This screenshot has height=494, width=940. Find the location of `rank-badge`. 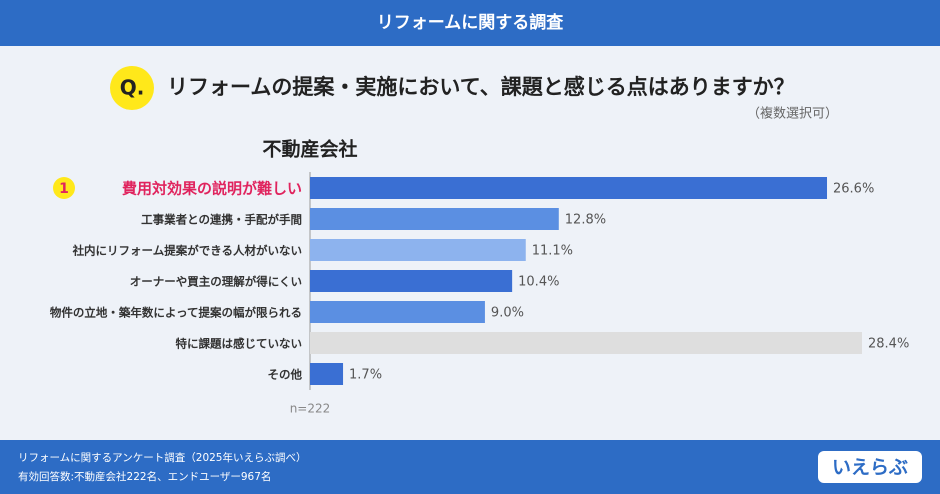

rank-badge is located at coordinates (64, 188).